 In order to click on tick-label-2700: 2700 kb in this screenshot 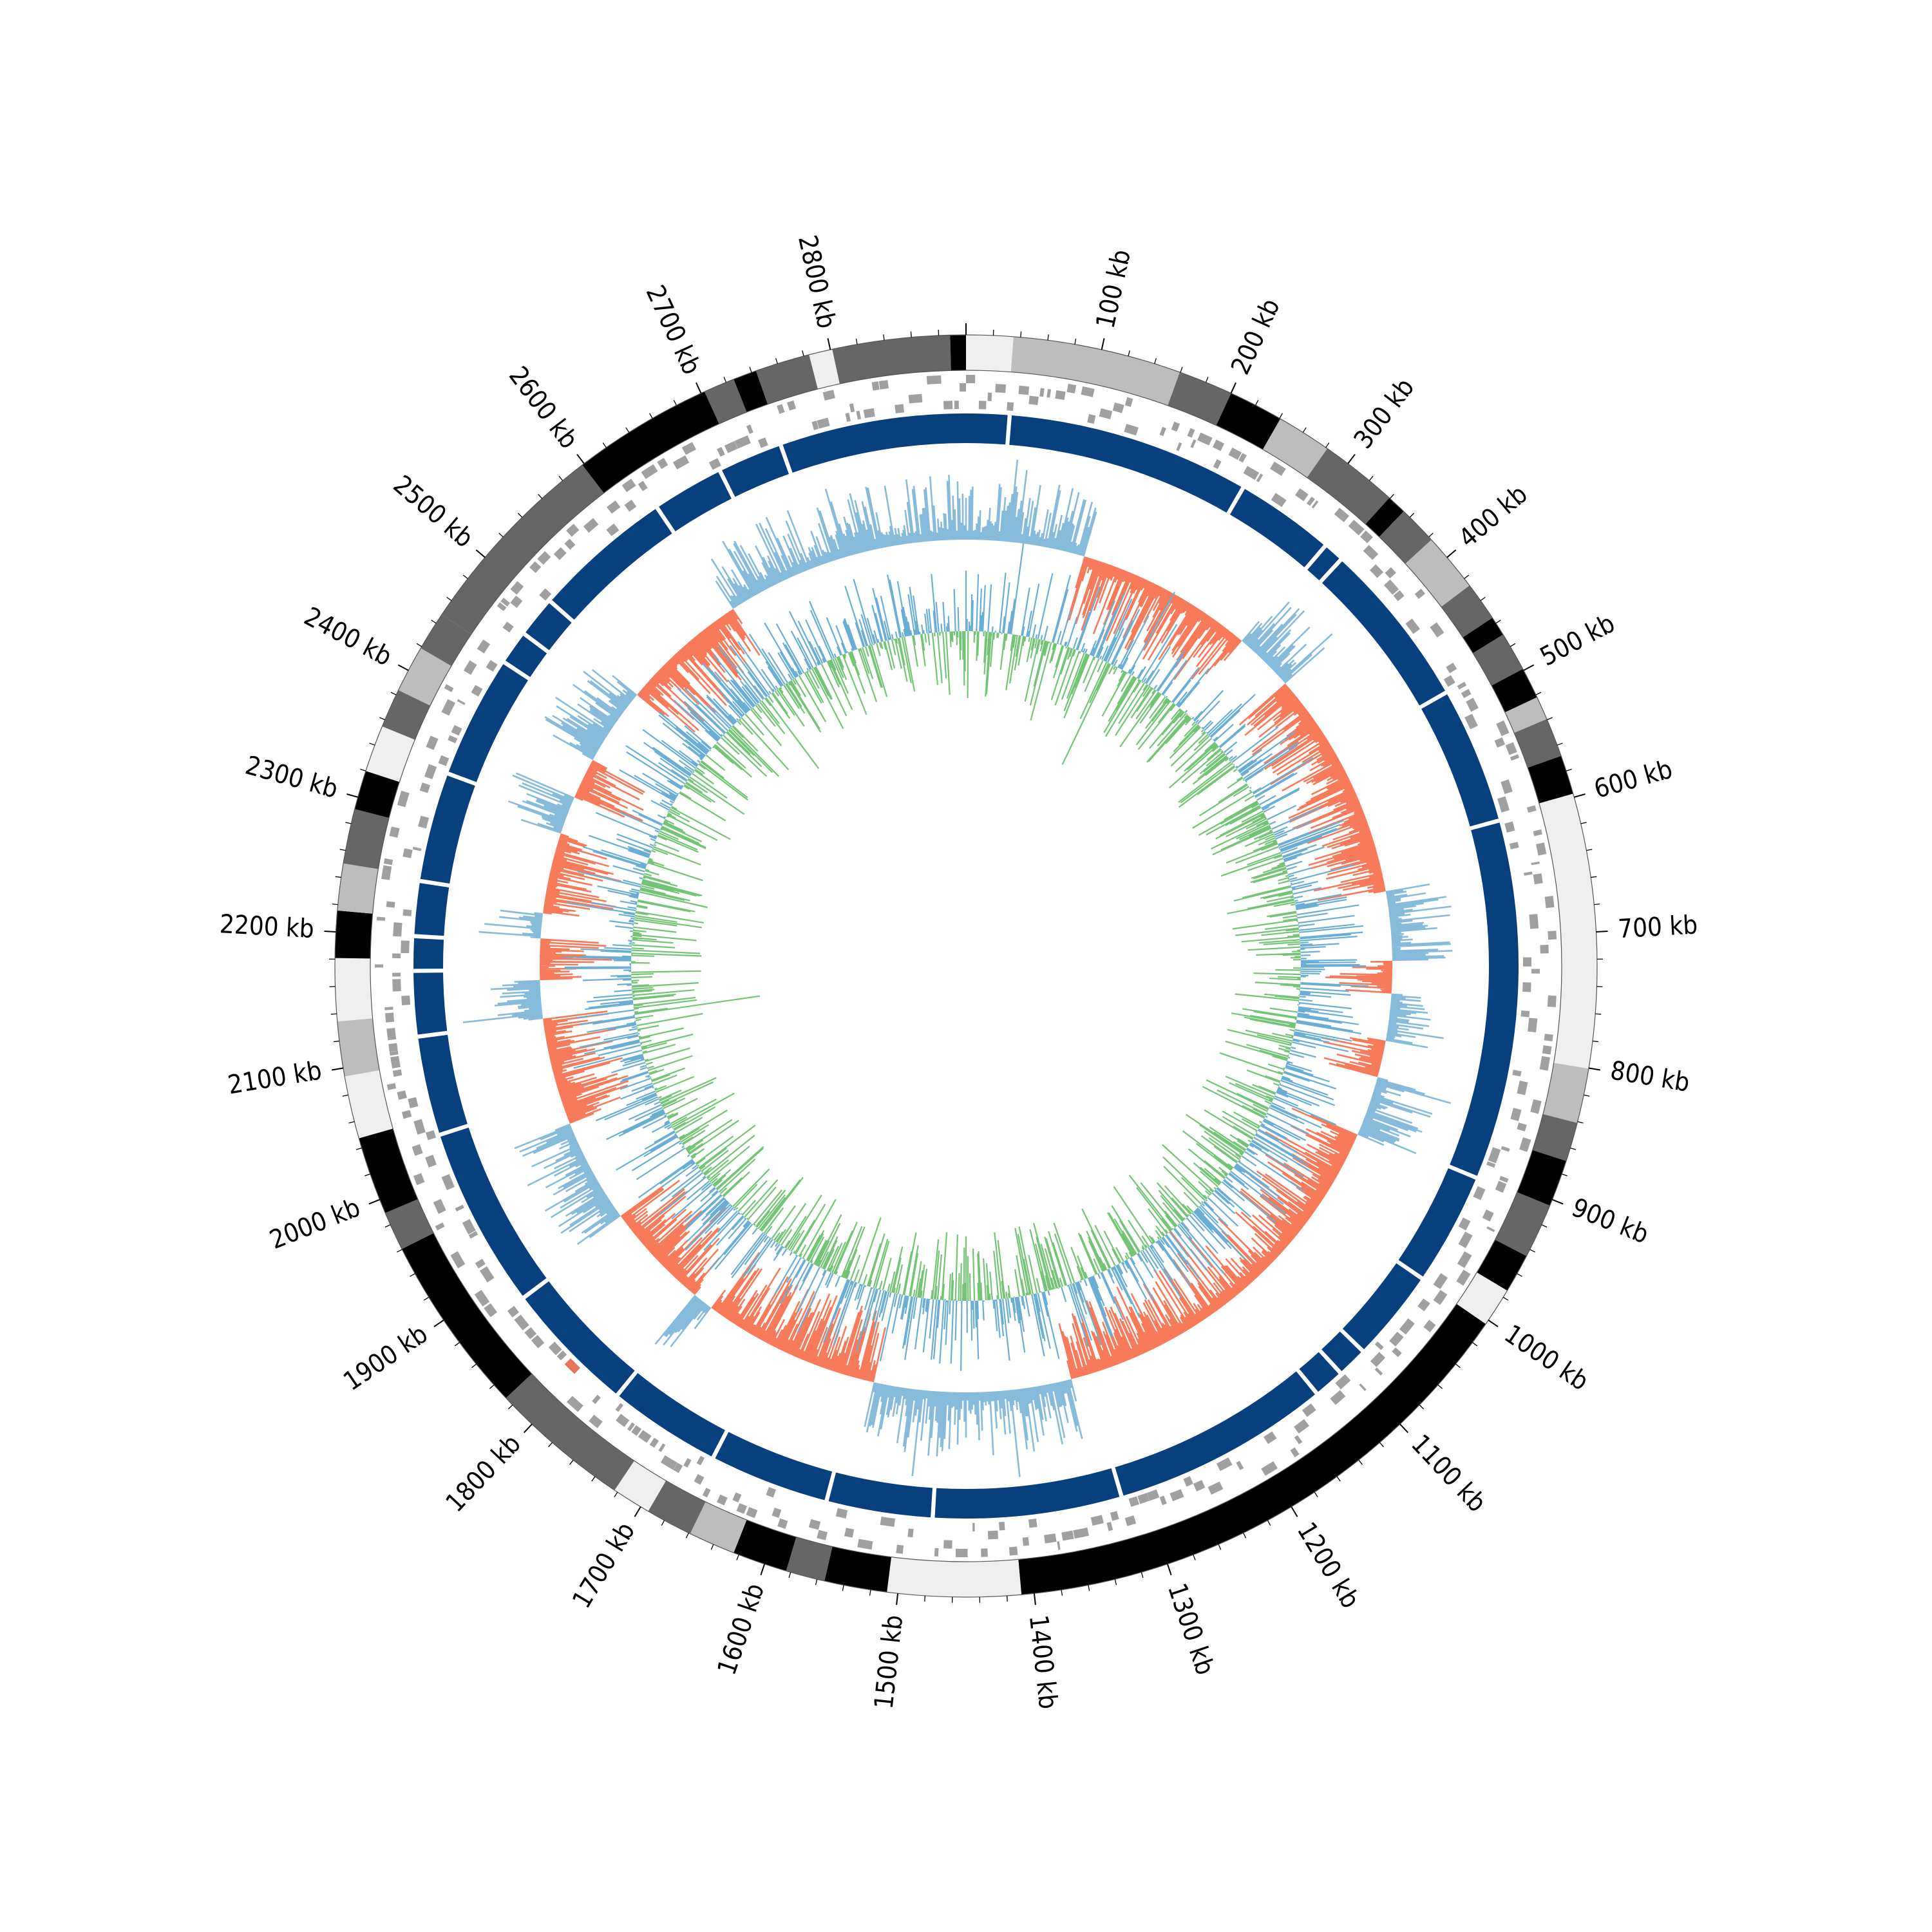, I will do `click(673, 330)`.